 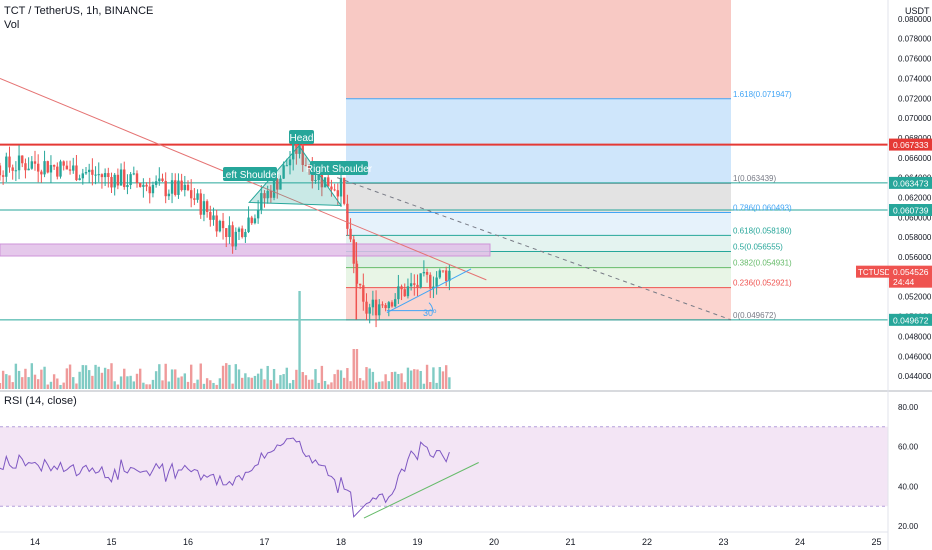 What do you see at coordinates (800, 542) in the screenshot?
I see `time-tick-label: 24` at bounding box center [800, 542].